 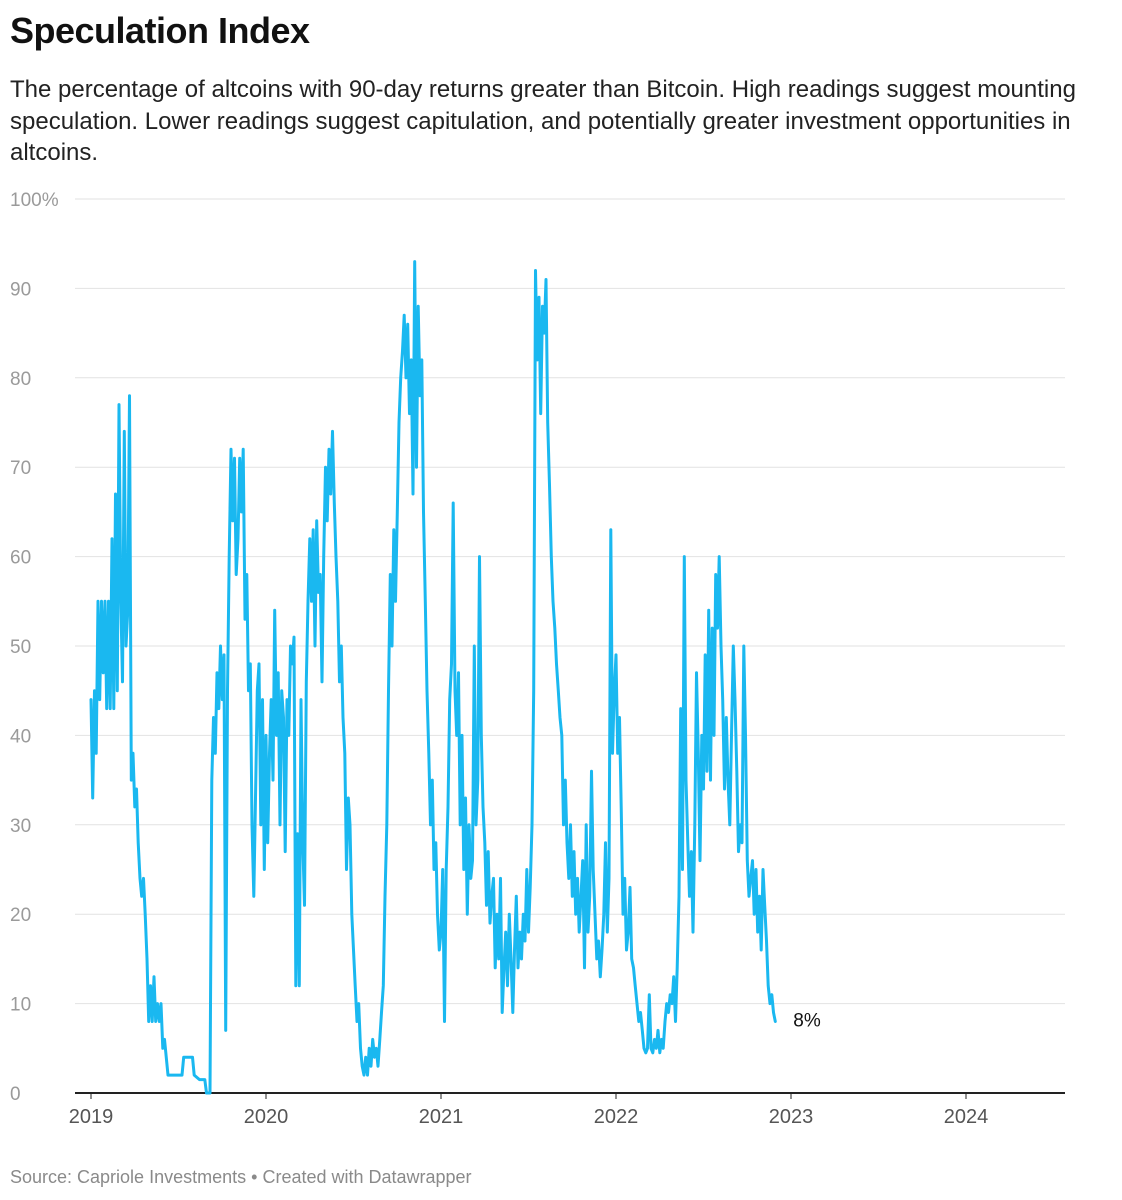 I want to click on x-tick-label-2021: 2021, so click(x=441, y=1117).